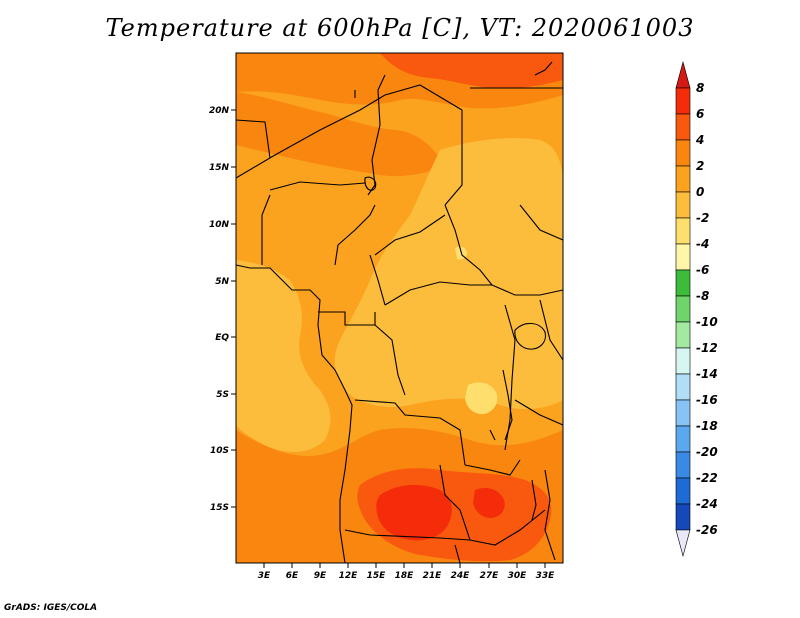 This screenshot has width=800, height=618. Describe the element at coordinates (707, 400) in the screenshot. I see `colorbar-label: -16` at that location.